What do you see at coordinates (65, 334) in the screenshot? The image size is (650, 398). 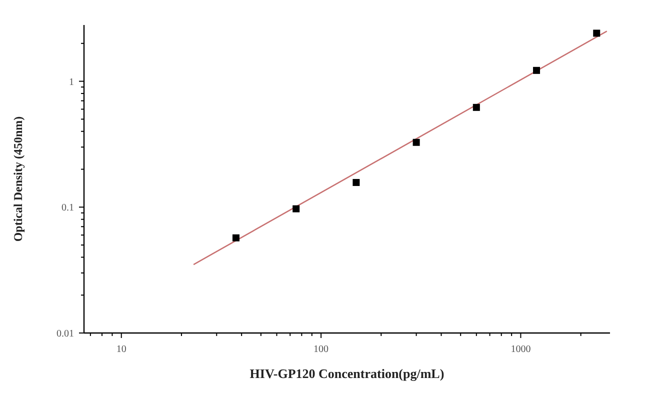 I see `y-tick-label: 0.01` at bounding box center [65, 334].